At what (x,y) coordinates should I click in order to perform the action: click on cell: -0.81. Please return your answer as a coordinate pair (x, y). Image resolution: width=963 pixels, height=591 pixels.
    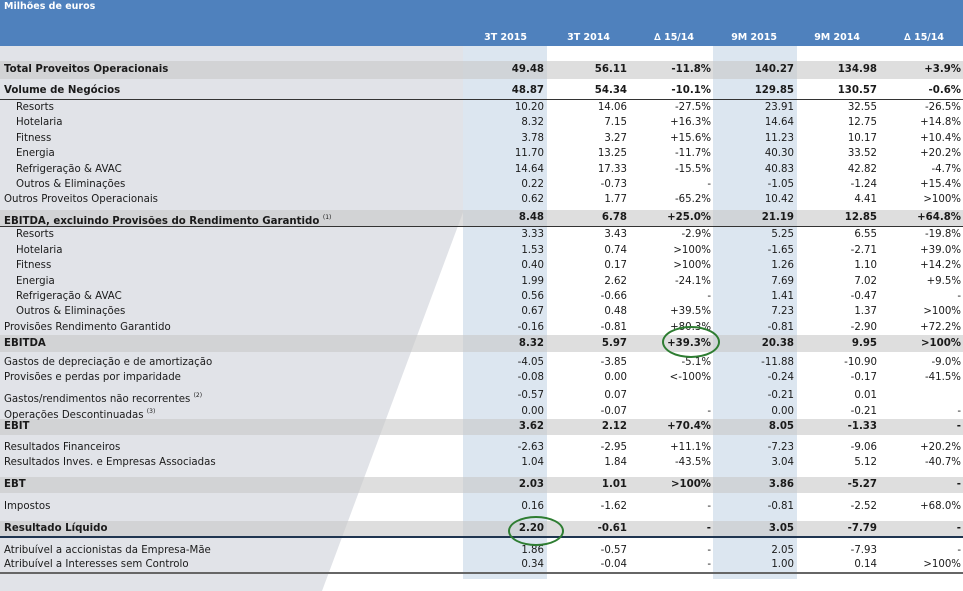
    Looking at the image, I should click on (780, 327).